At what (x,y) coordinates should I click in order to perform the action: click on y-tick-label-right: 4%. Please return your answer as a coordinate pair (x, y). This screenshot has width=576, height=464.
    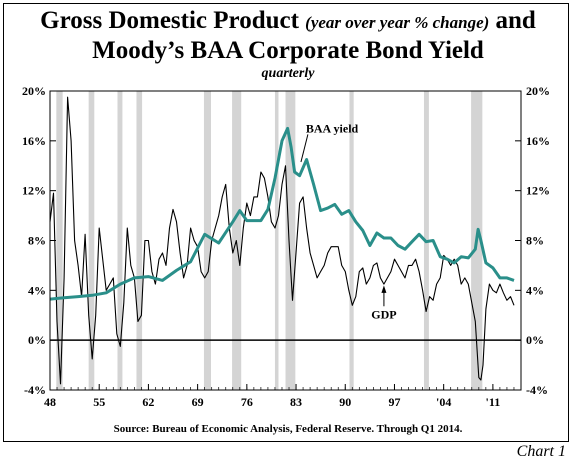
    Looking at the image, I should click on (535, 290).